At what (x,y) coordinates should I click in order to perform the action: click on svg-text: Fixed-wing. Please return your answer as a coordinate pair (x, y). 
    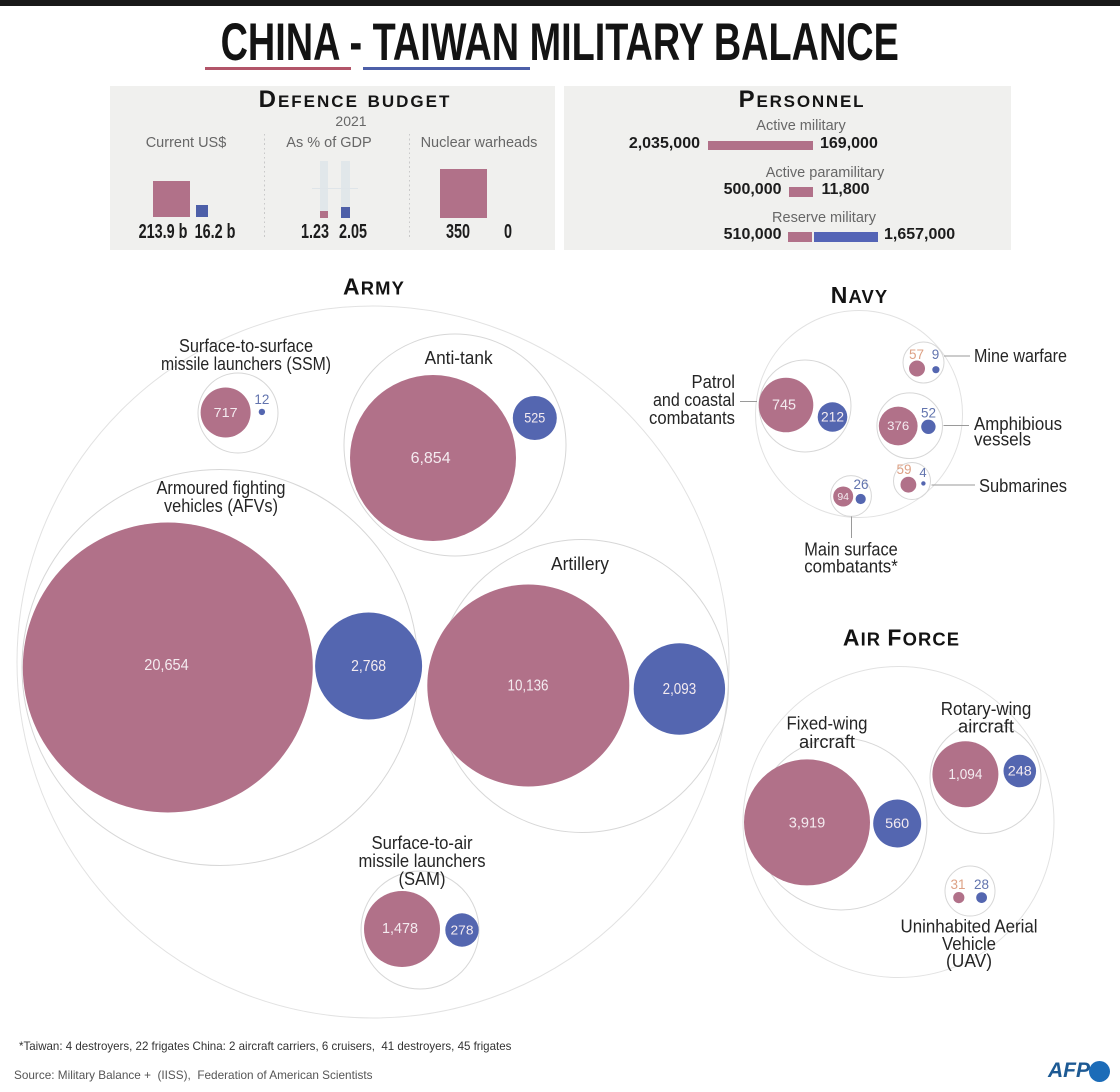
    Looking at the image, I should click on (827, 724).